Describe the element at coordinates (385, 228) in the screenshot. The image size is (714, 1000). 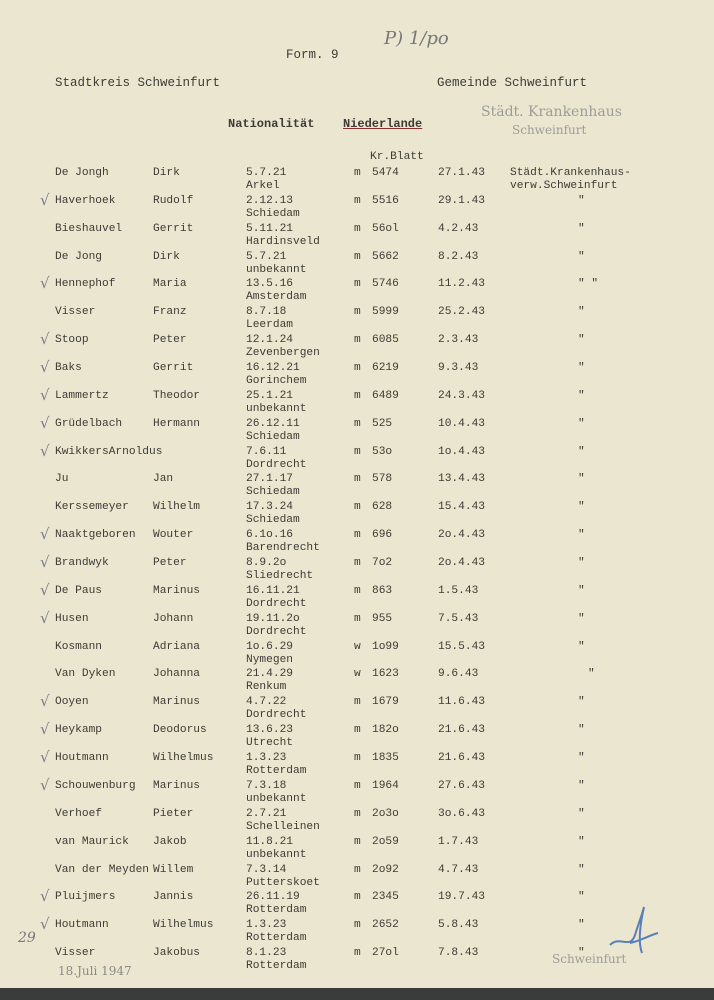
I see `cell-nr: 56ol` at that location.